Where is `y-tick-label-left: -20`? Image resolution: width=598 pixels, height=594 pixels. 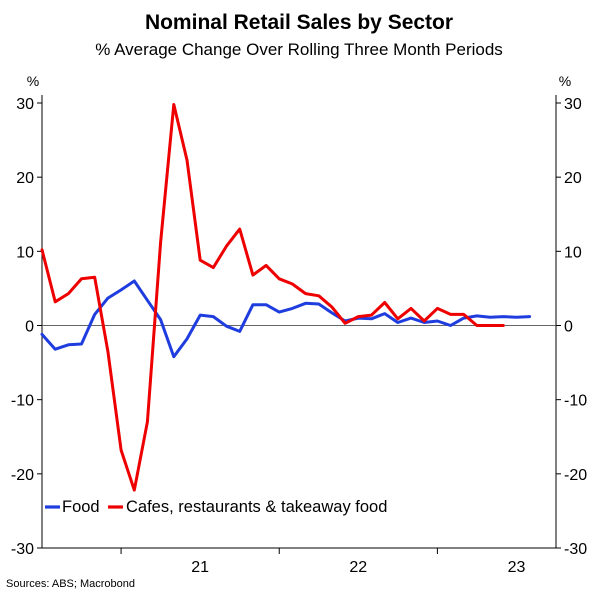
y-tick-label-left: -20 is located at coordinates (22, 475).